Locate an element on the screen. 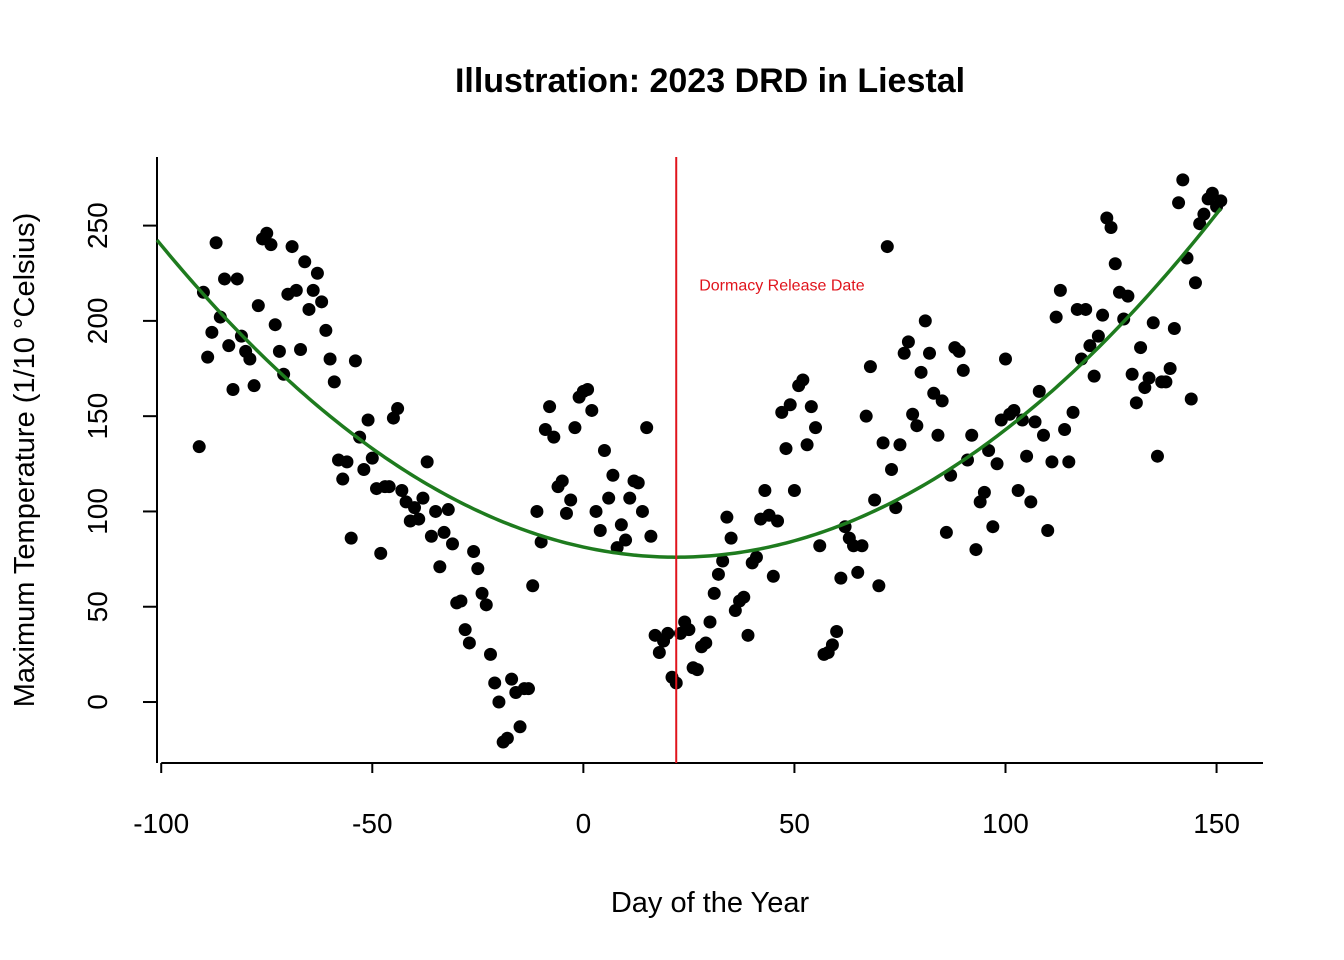 The height and width of the screenshot is (960, 1344). y-axis-label: Maximum Temperature (1/10 °Celsius) is located at coordinates (25, 460).